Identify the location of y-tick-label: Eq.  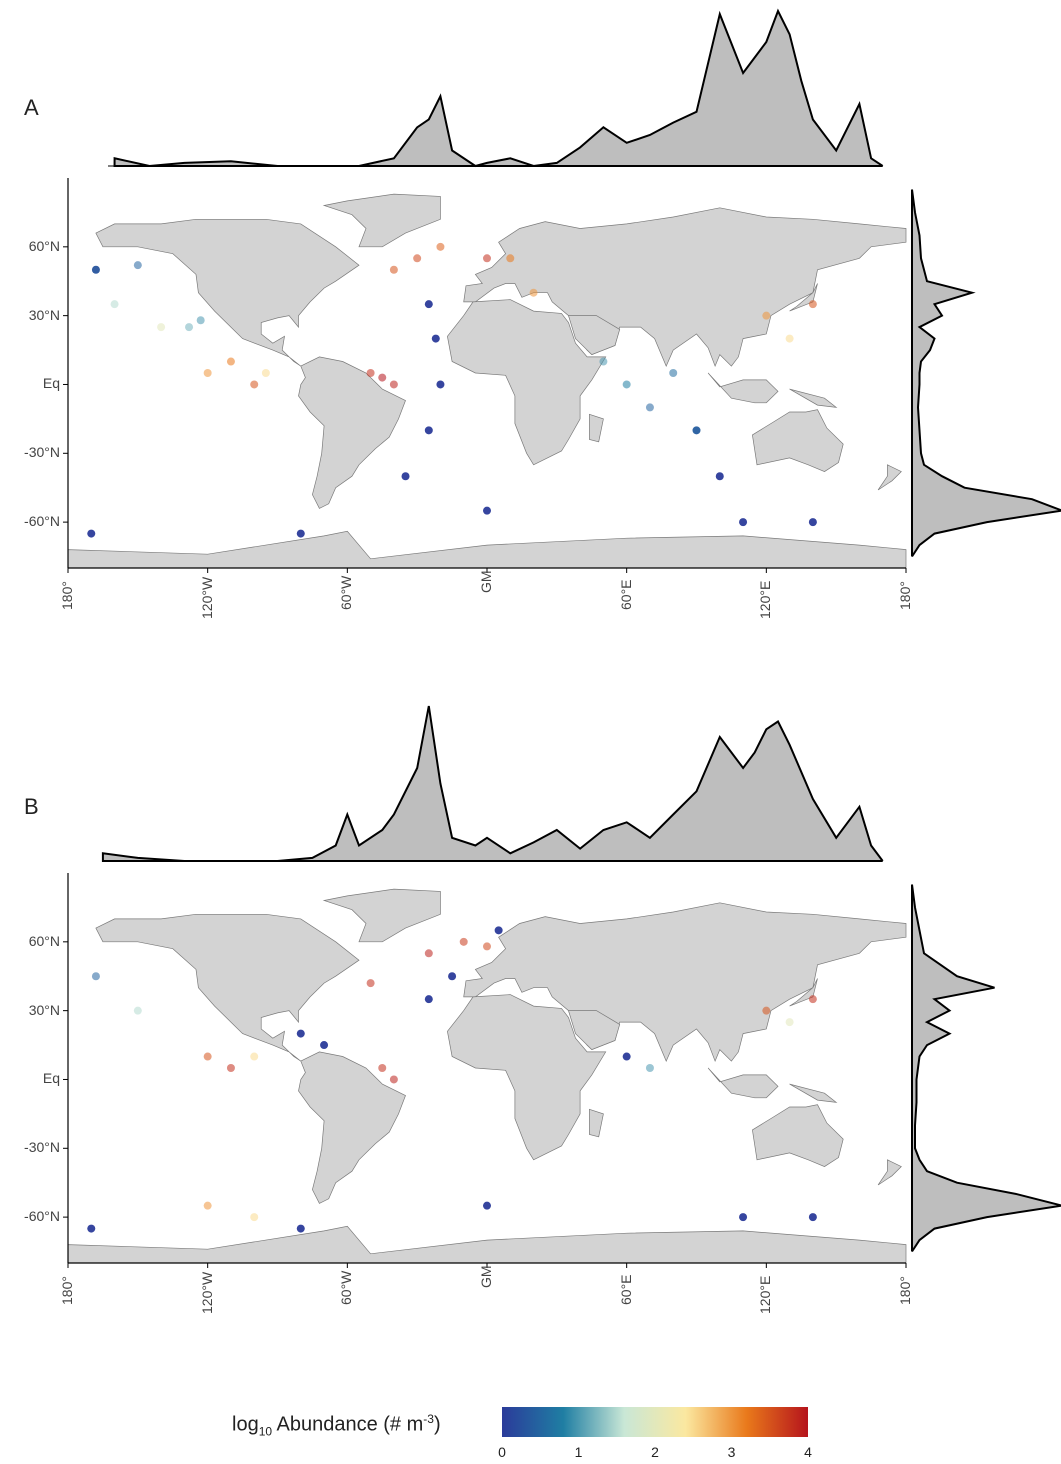
(51, 1078).